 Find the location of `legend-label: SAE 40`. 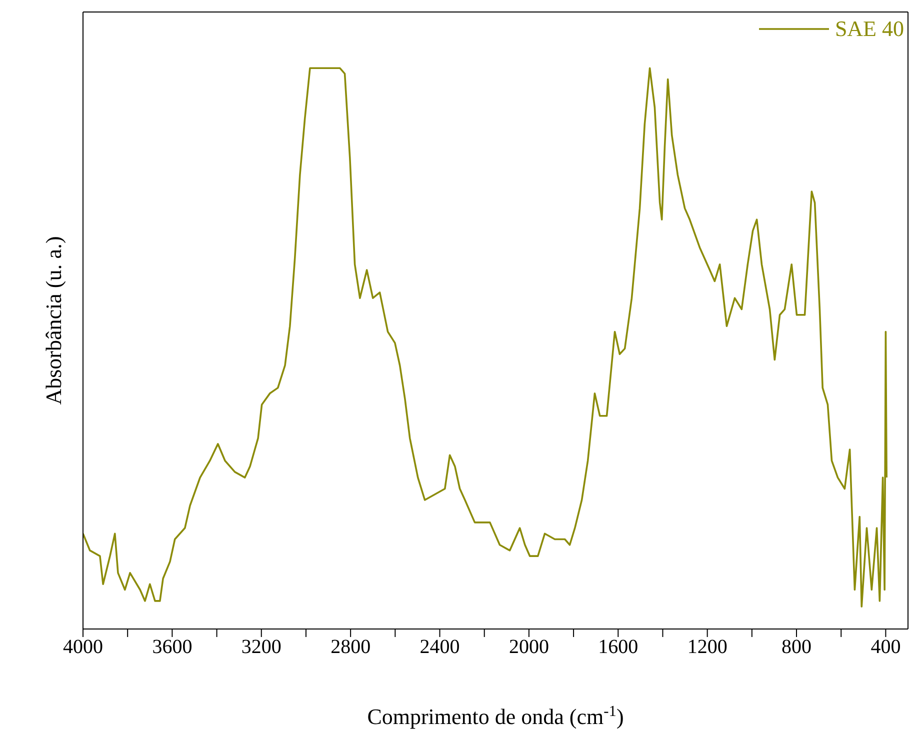

legend-label: SAE 40 is located at coordinates (869, 29).